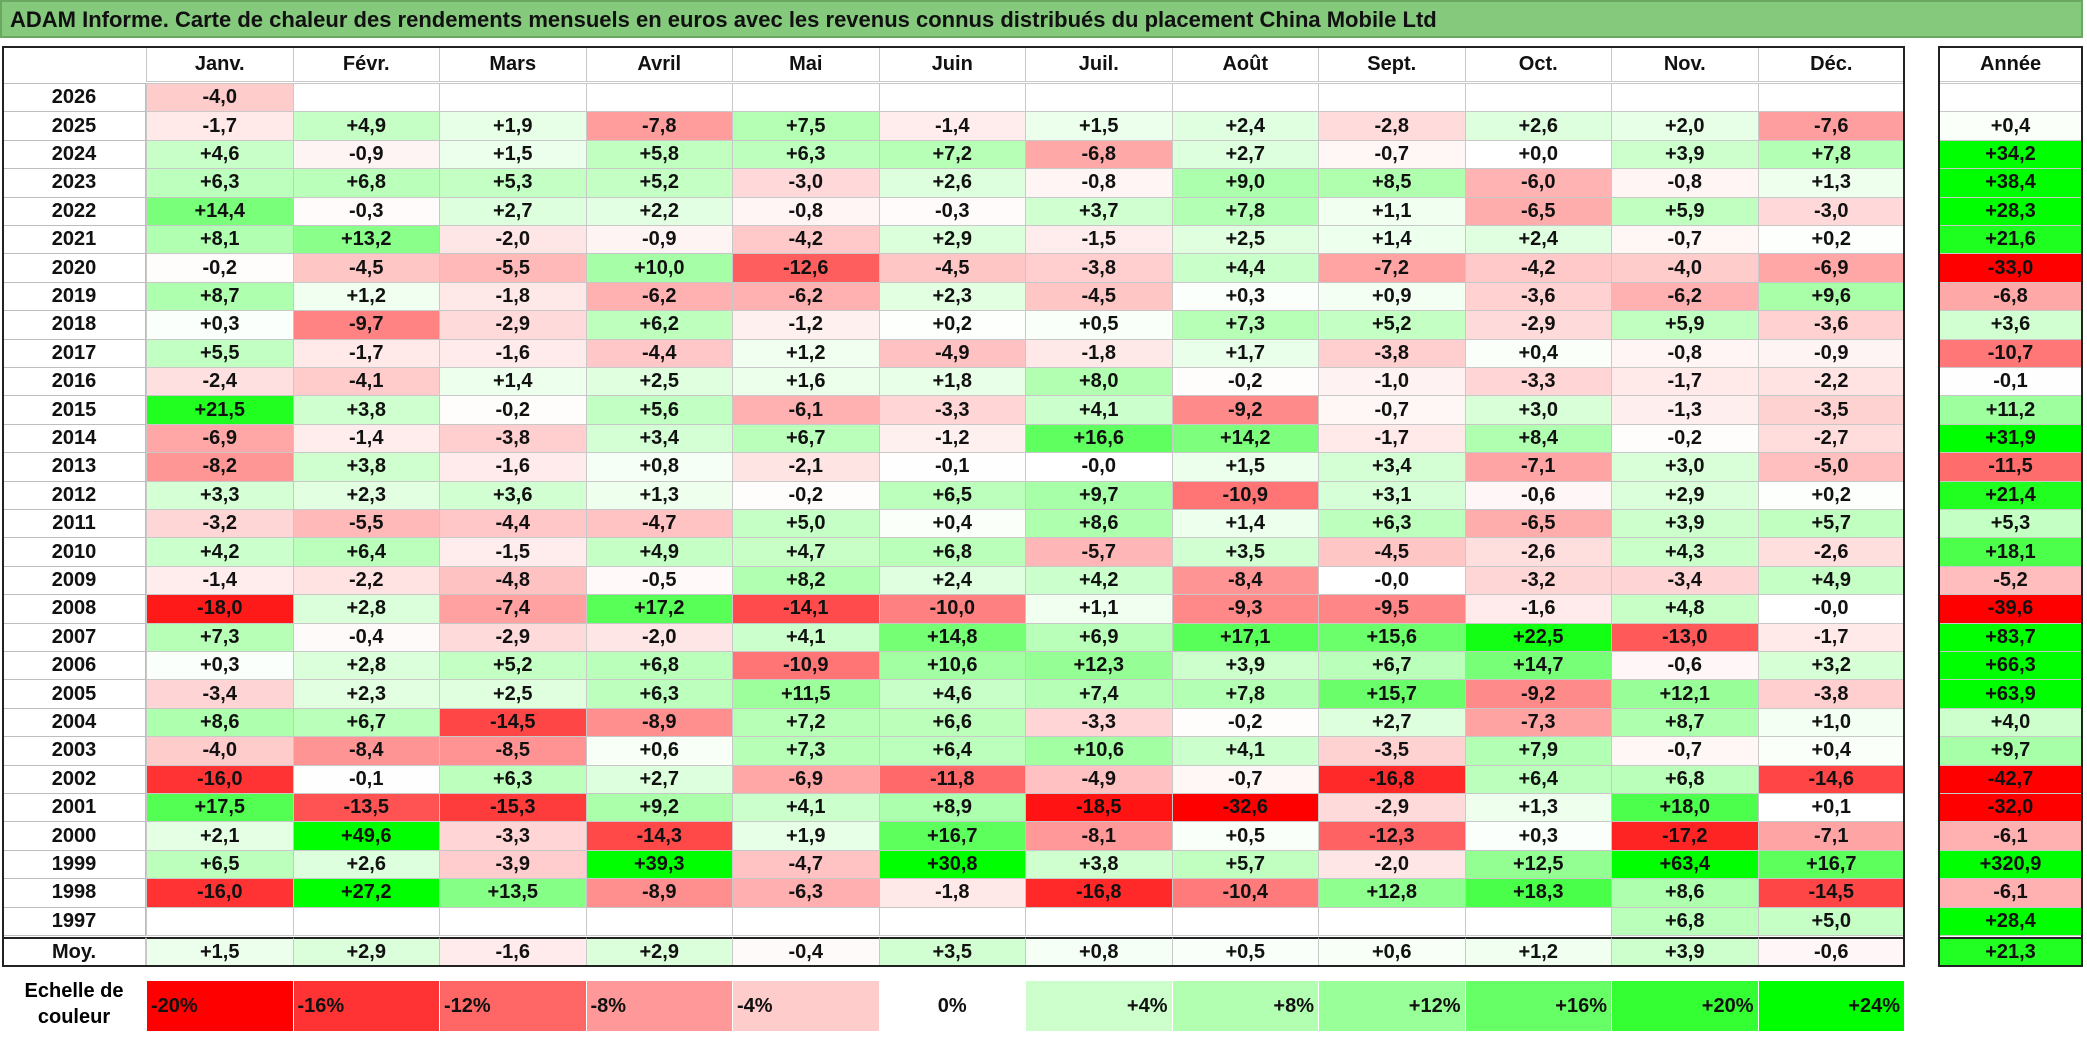  What do you see at coordinates (1245, 893) in the screenshot?
I see `heatmap-cell: -10,4` at bounding box center [1245, 893].